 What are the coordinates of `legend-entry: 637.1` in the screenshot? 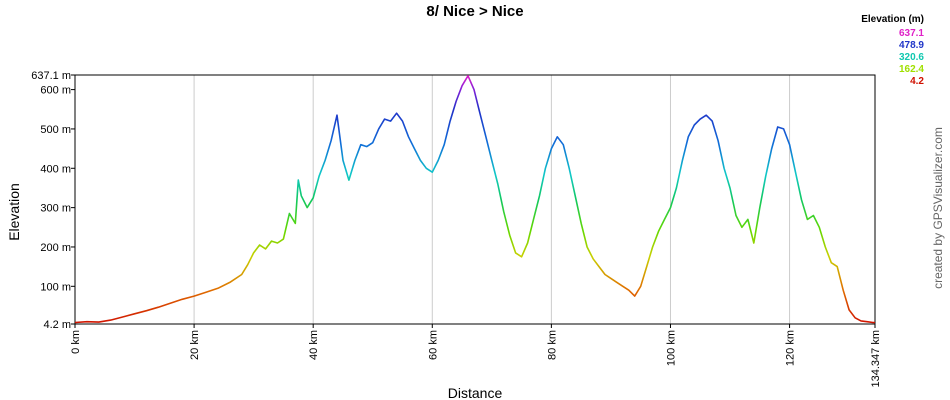 It's located at (911, 33).